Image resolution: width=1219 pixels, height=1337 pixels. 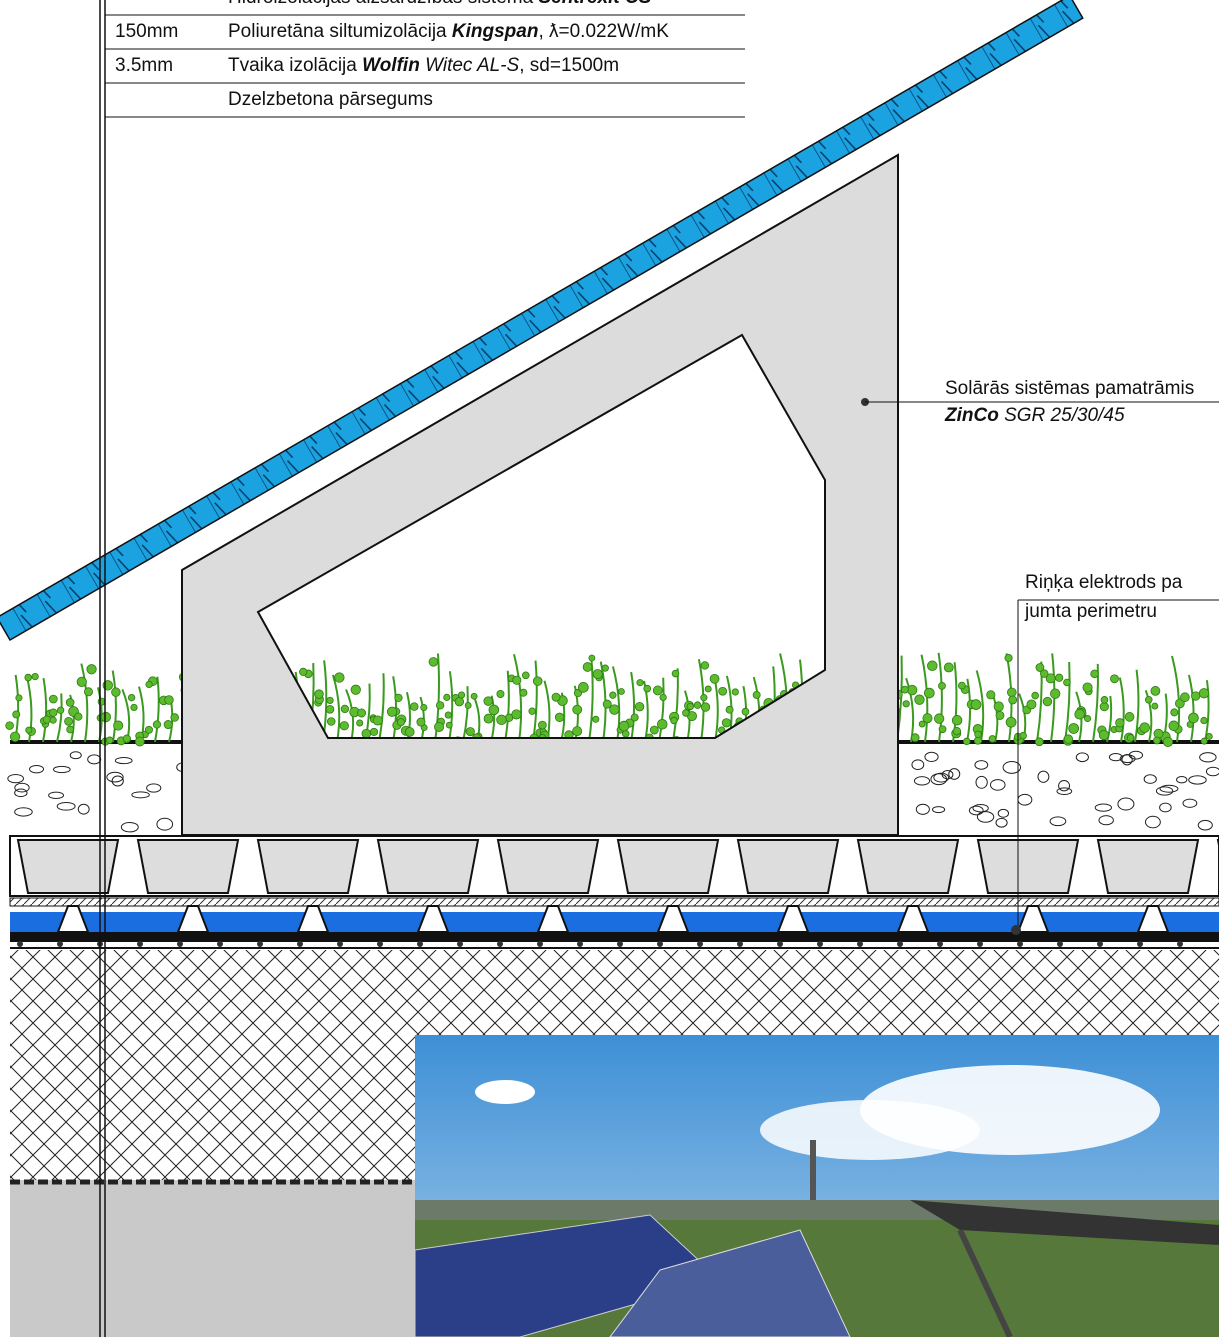 I want to click on electrode-label: jumta perimetru, so click(x=1090, y=611).